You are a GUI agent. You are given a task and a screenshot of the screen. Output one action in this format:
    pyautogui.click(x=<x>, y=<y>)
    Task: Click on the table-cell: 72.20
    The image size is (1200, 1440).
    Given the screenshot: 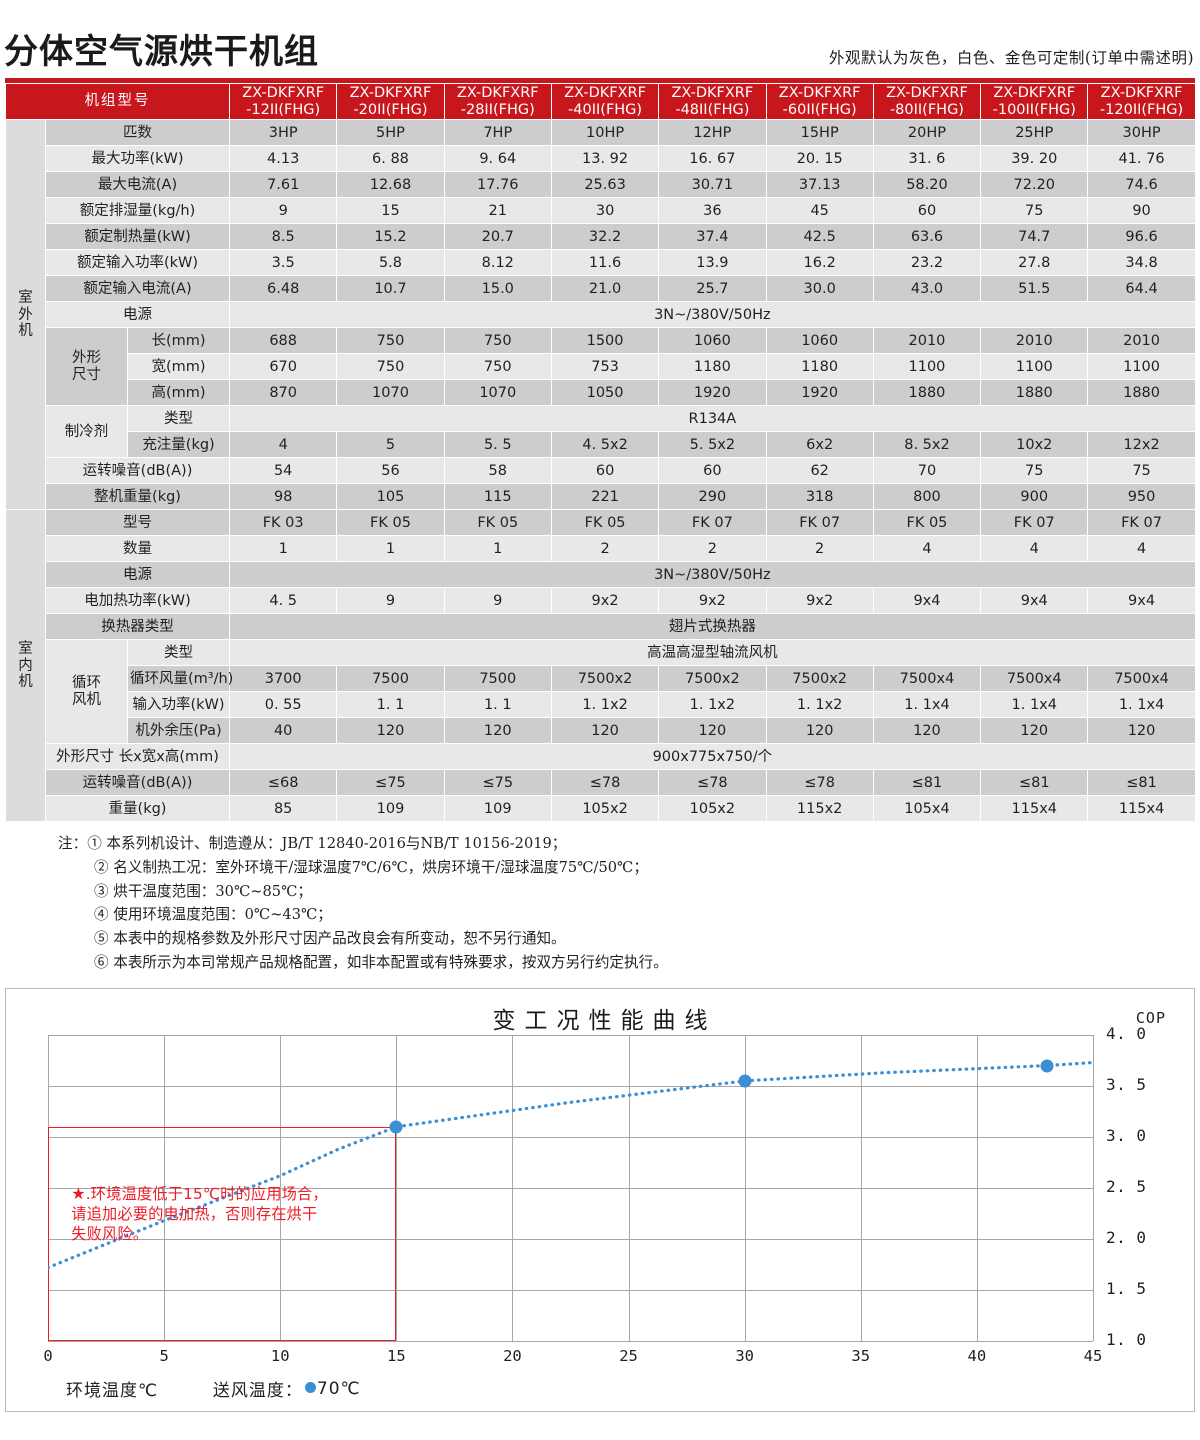 What is the action you would take?
    pyautogui.click(x=1034, y=185)
    